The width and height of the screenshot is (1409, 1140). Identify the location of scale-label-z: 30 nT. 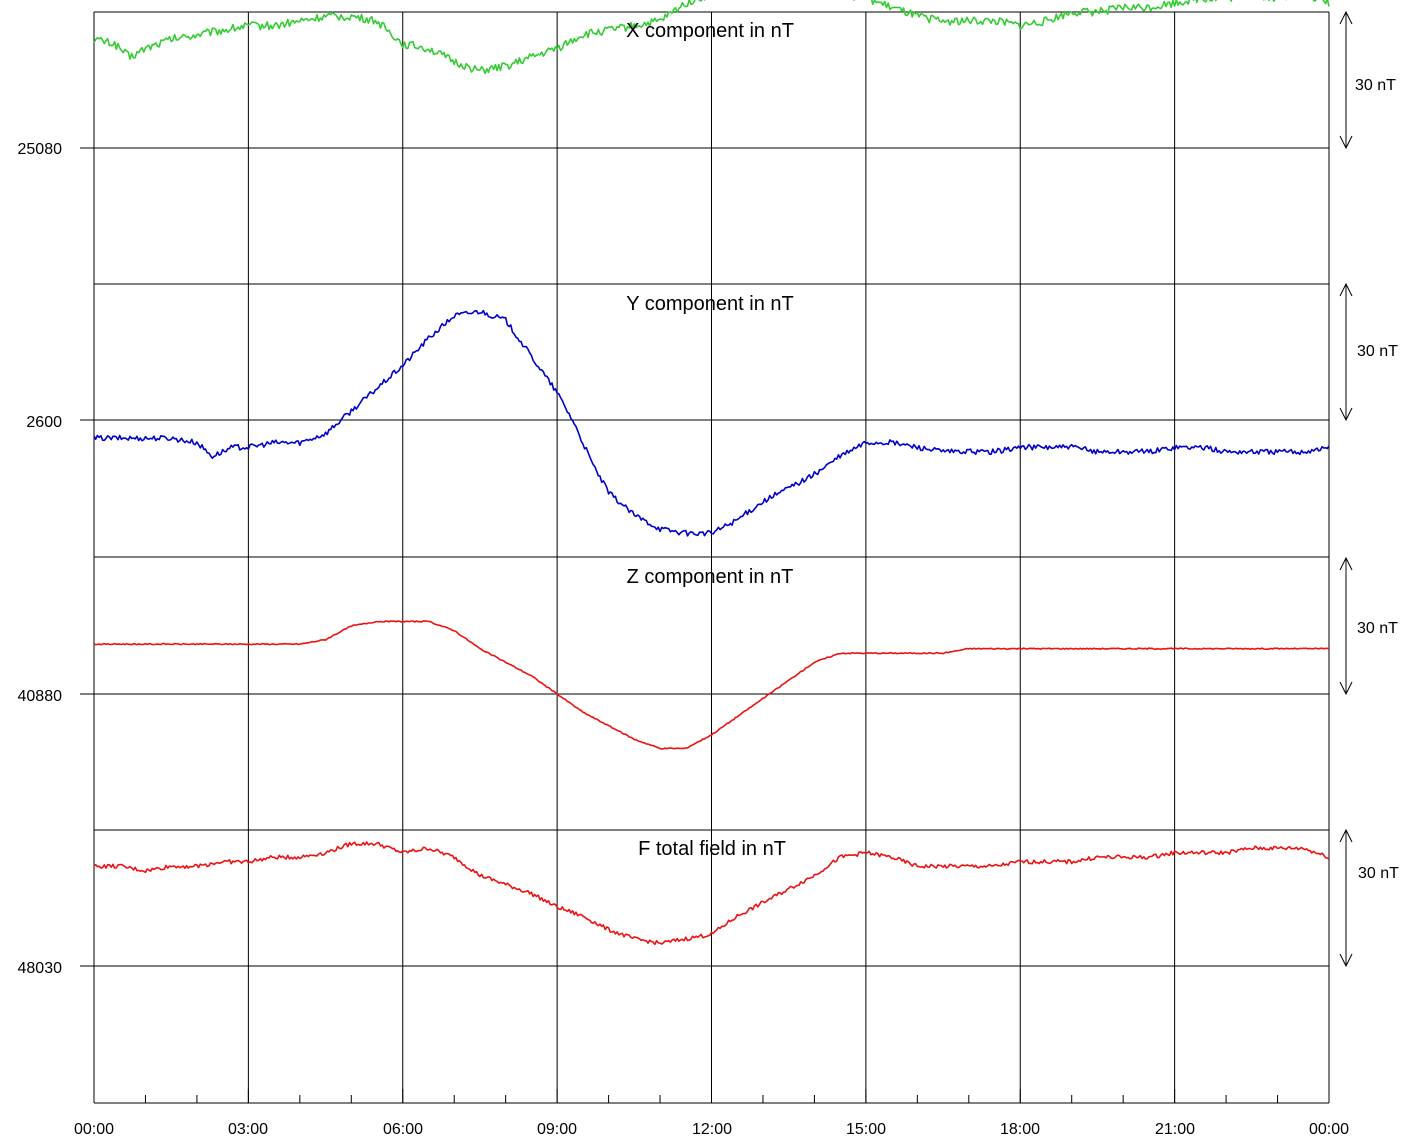
(1377, 628).